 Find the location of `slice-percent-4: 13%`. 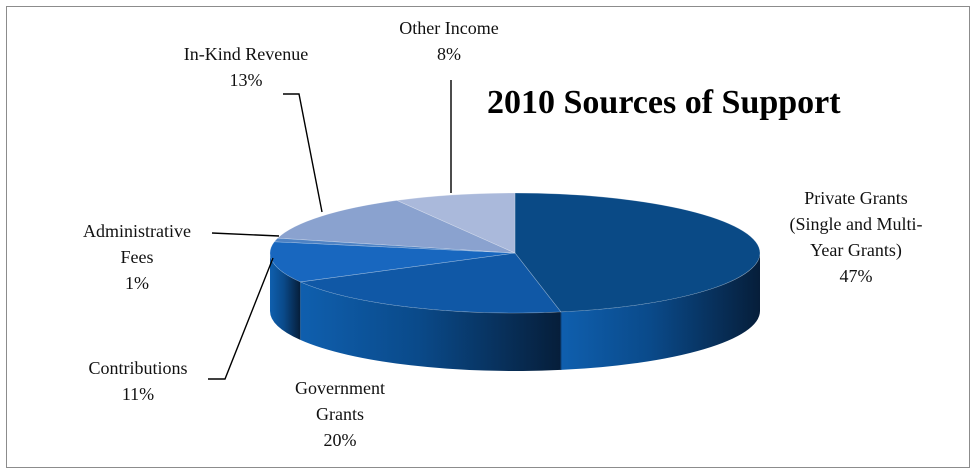

slice-percent-4: 13% is located at coordinates (246, 80).